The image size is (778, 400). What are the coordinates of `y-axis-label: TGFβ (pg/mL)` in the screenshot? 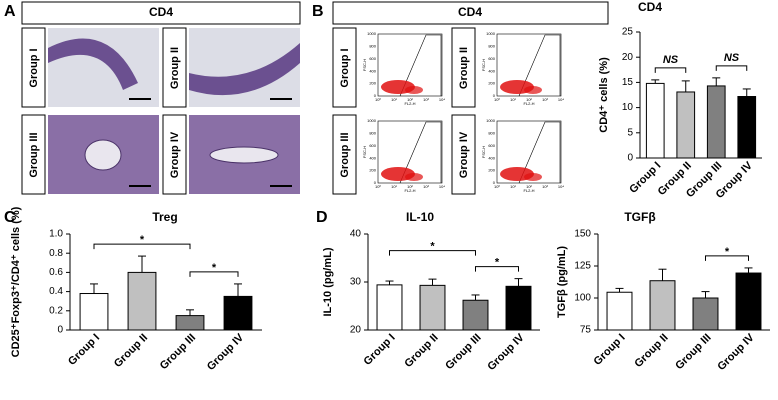 It's located at (562, 282).